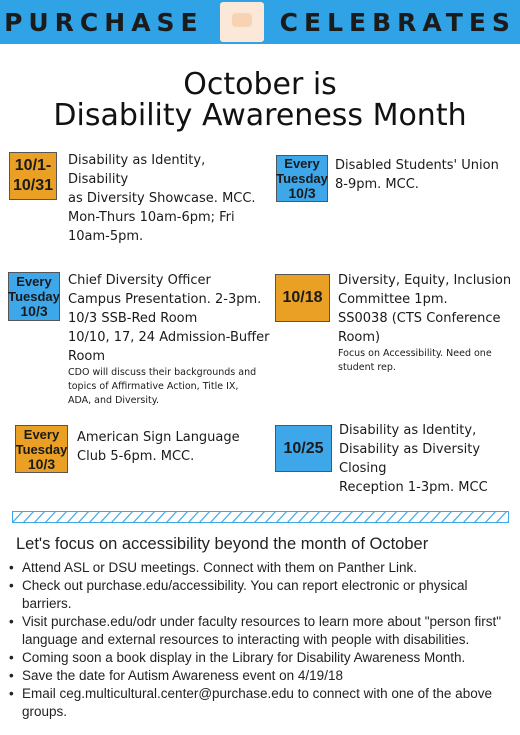 The image size is (520, 735). Describe the element at coordinates (397, 22) in the screenshot. I see `banner-right-word: CELEBRATES` at that location.